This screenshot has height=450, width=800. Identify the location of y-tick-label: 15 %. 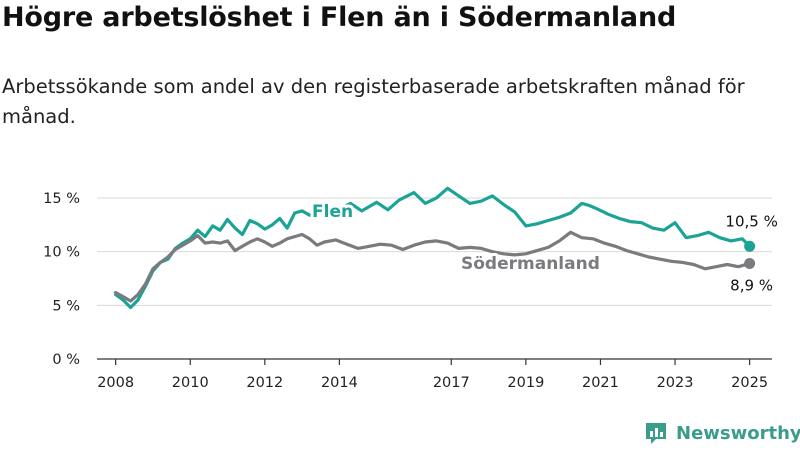
(61, 199).